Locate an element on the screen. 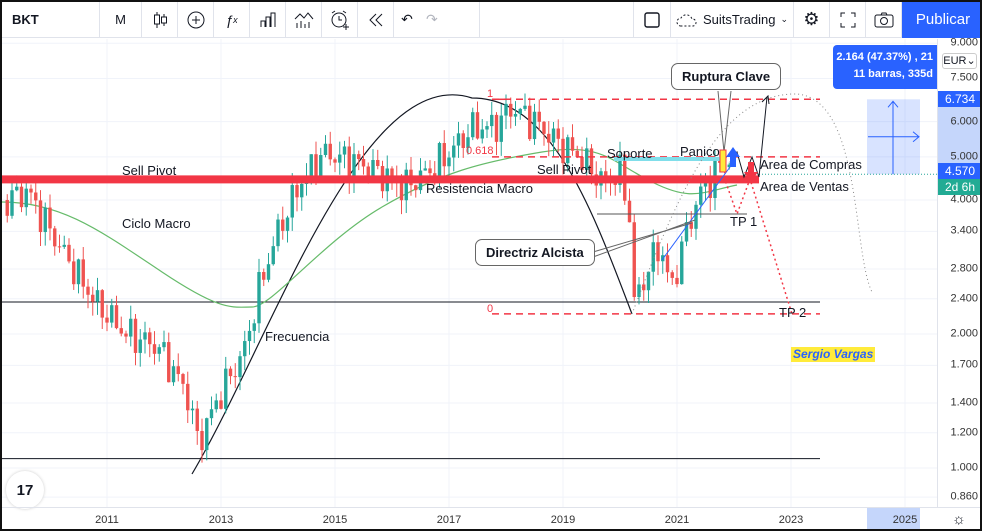 The image size is (982, 531). tp-projection-dotted is located at coordinates (758, 245).